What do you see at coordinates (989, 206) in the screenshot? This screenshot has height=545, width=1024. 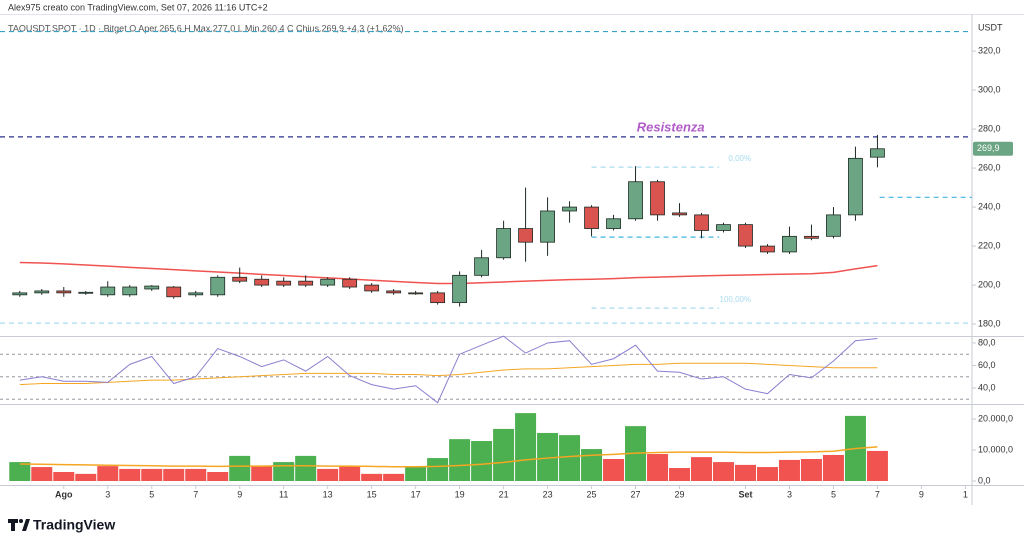 I see `y-tick-label: 240,0` at bounding box center [989, 206].